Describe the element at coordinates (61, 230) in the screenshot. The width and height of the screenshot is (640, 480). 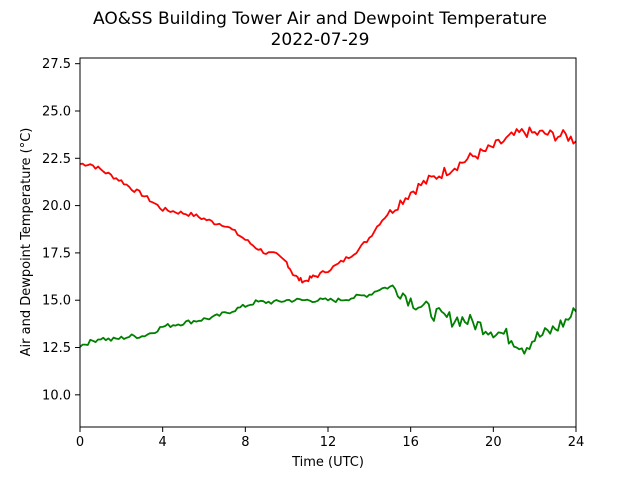
I see `y-axis: 10.0 12.5 15.0 17.5 20.0 22.5 25.0 27.5` at that location.